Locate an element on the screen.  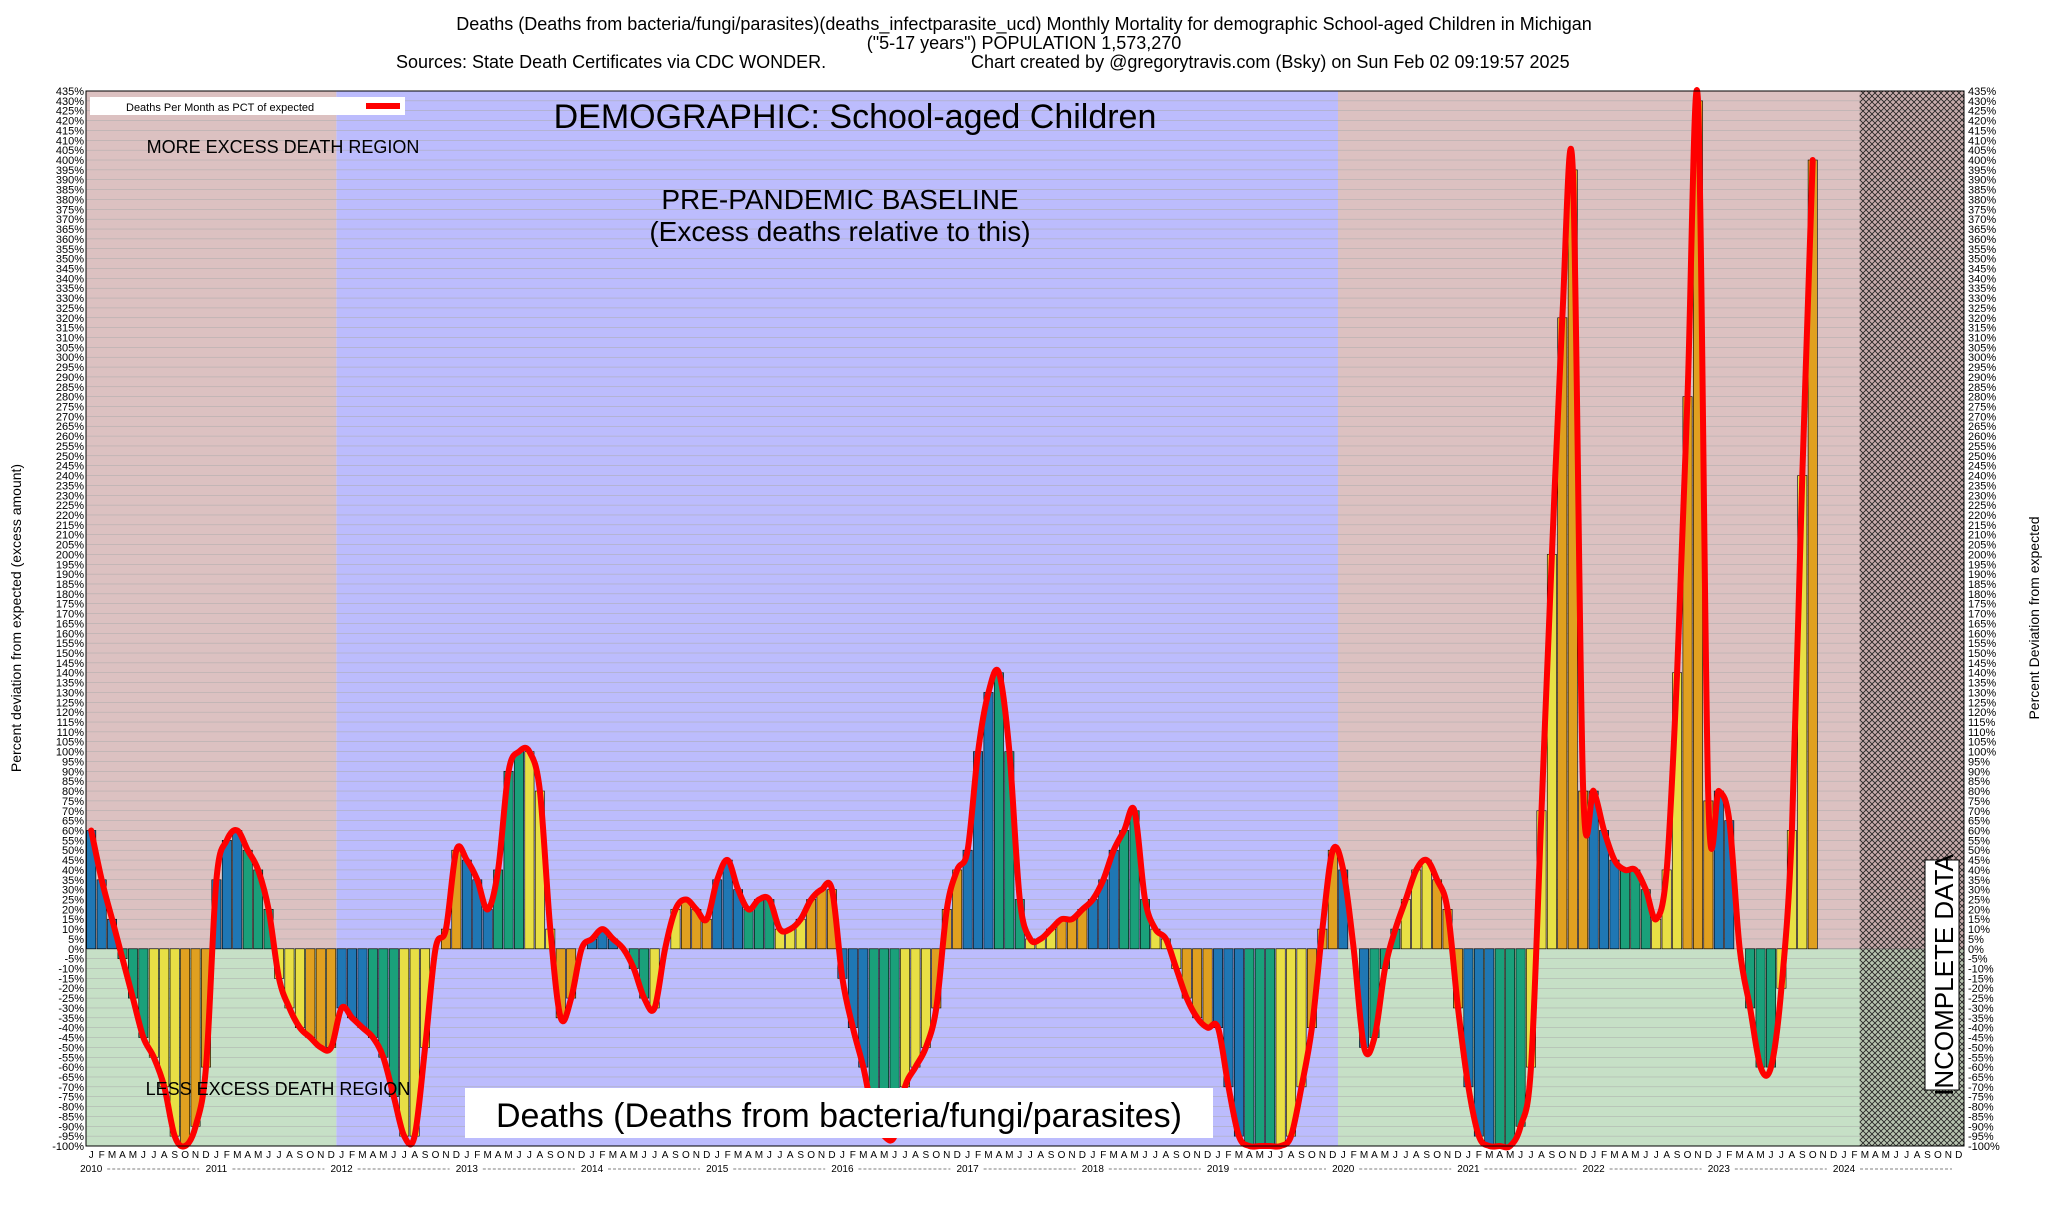
y-tick-label-right: 45% is located at coordinates (1979, 861).